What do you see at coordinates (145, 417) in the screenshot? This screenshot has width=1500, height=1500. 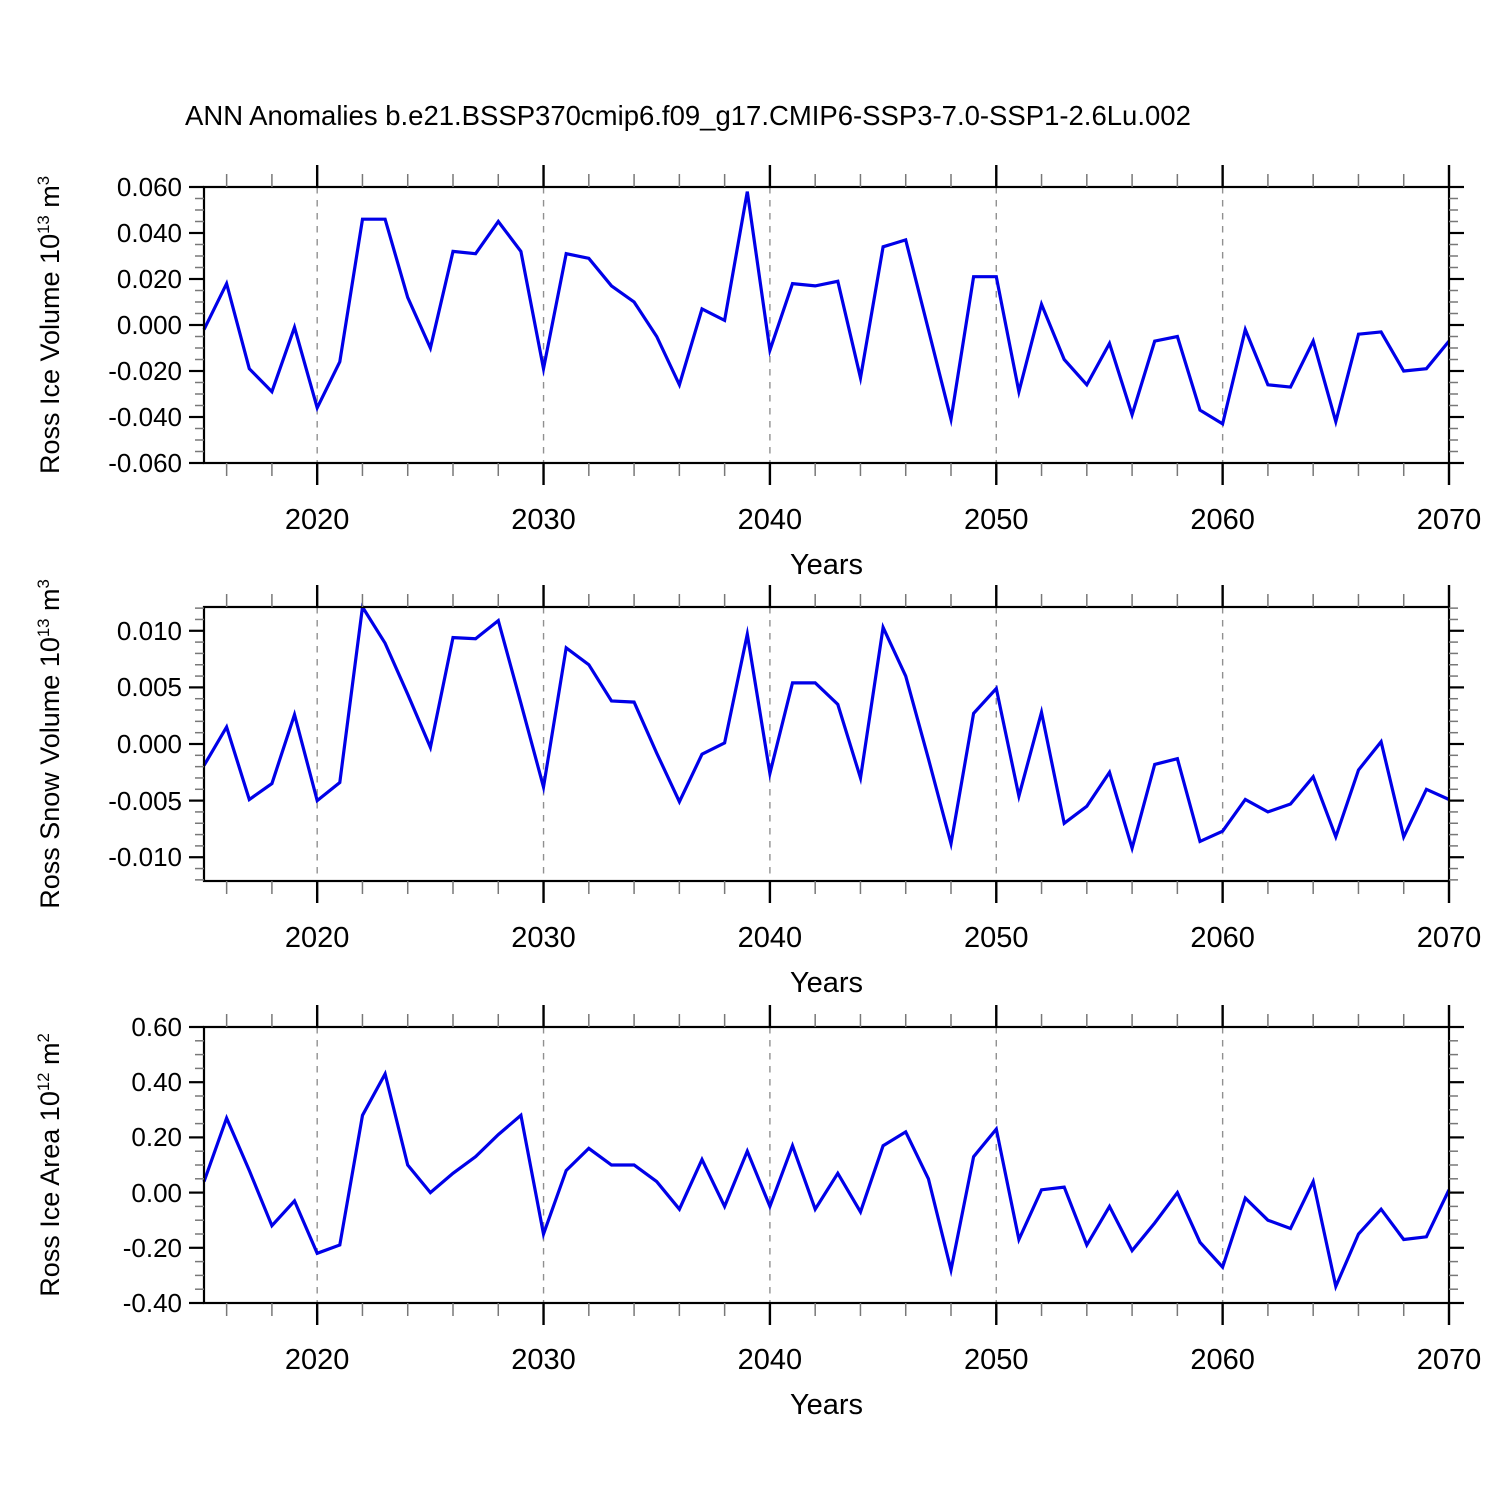 I see `y-tick-label: -0.040` at bounding box center [145, 417].